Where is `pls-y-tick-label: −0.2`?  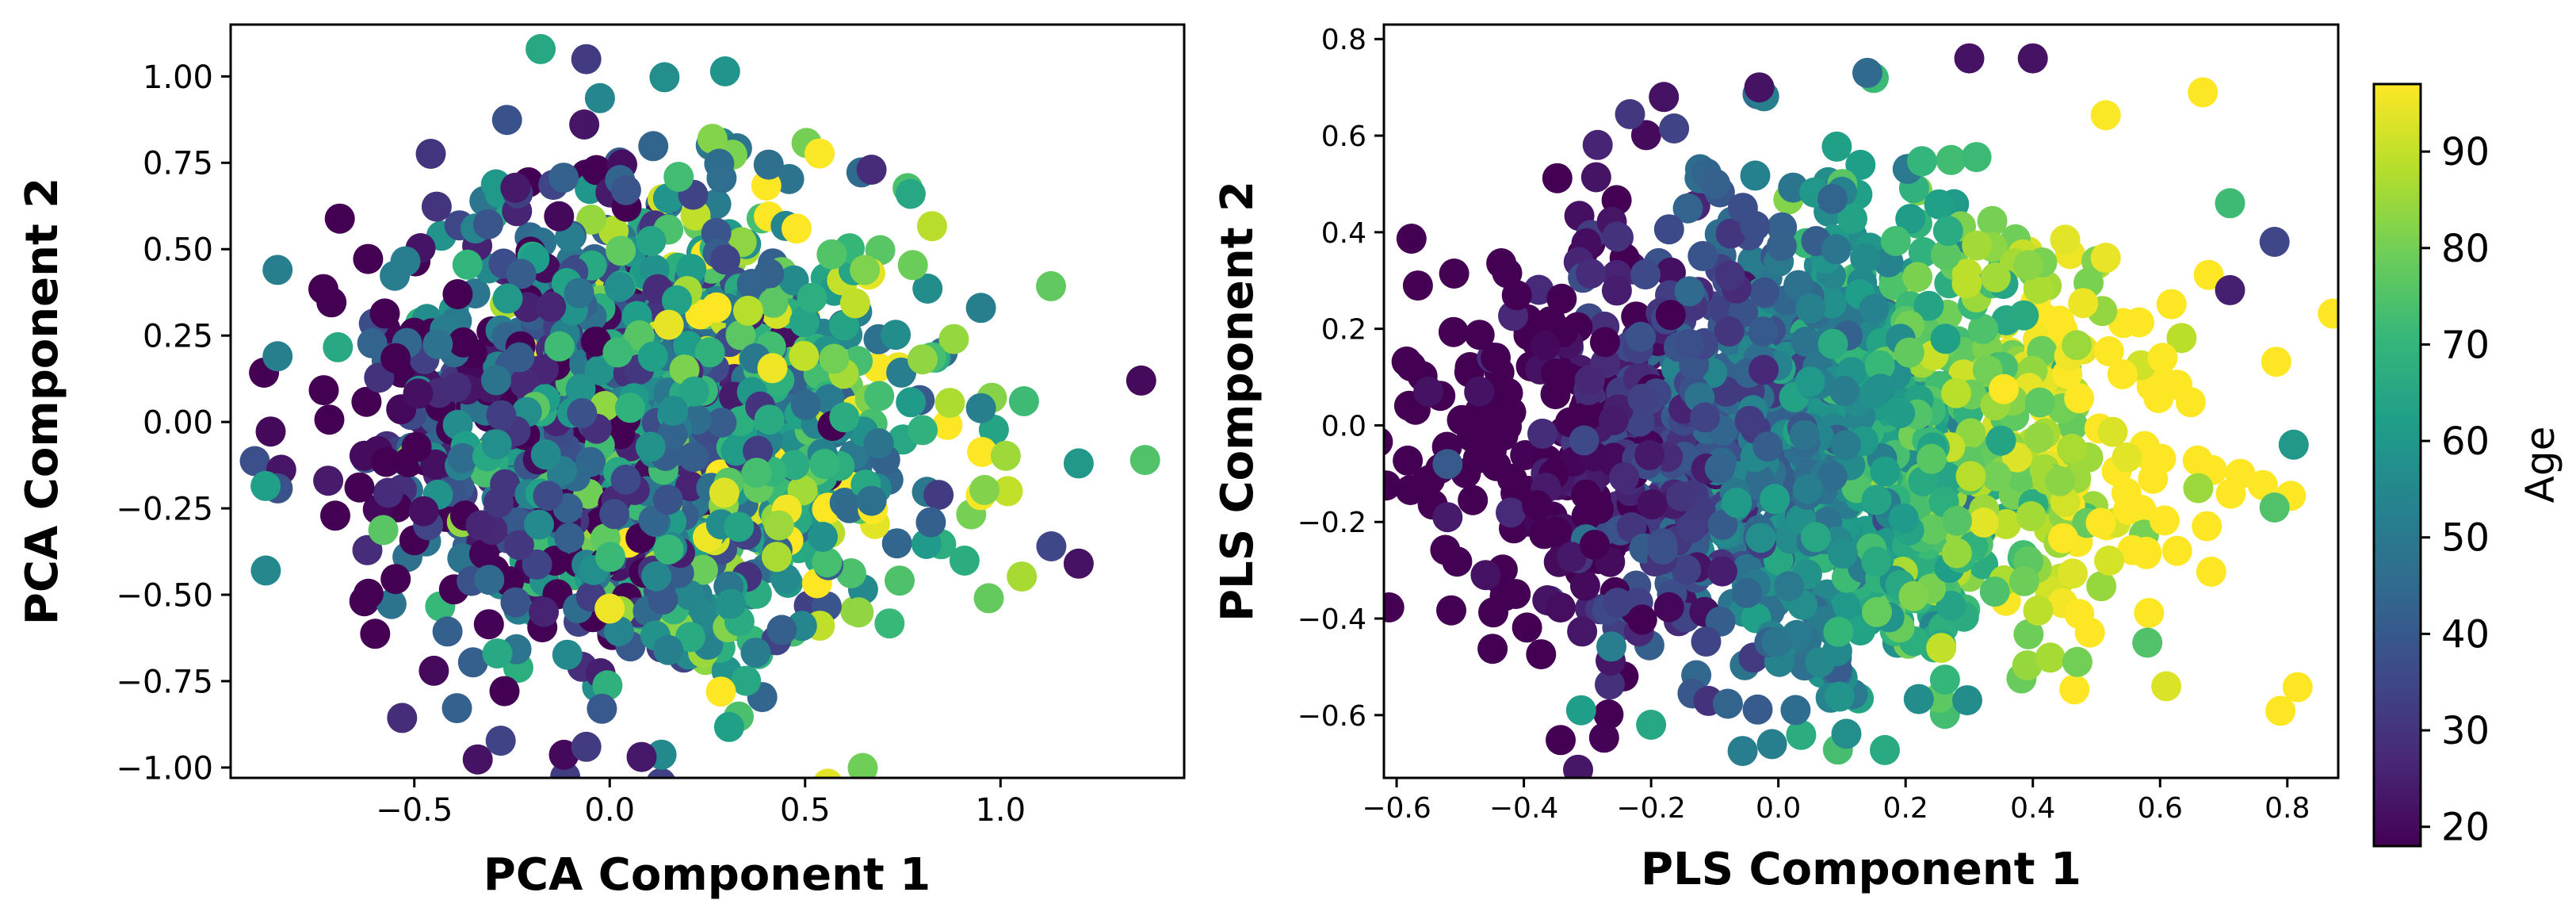 pls-y-tick-label: −0.2 is located at coordinates (1332, 523).